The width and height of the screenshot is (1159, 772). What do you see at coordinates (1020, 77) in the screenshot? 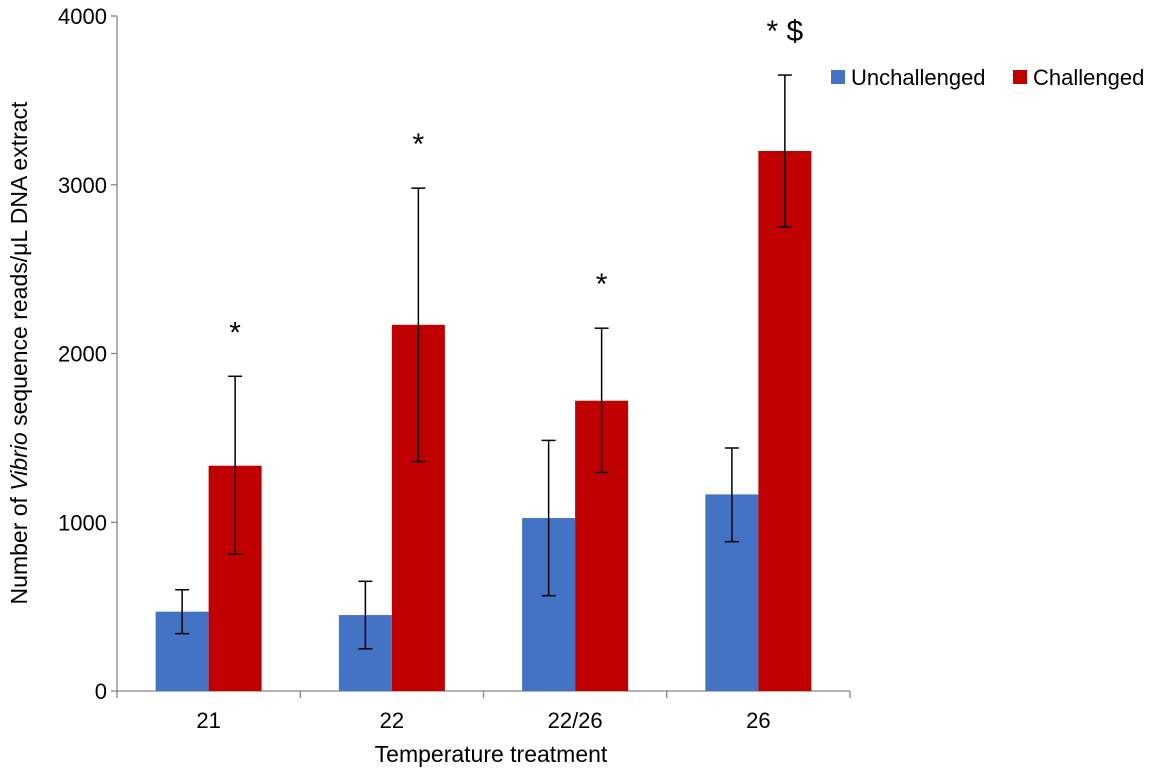
I see `legend-swatch-challenged` at bounding box center [1020, 77].